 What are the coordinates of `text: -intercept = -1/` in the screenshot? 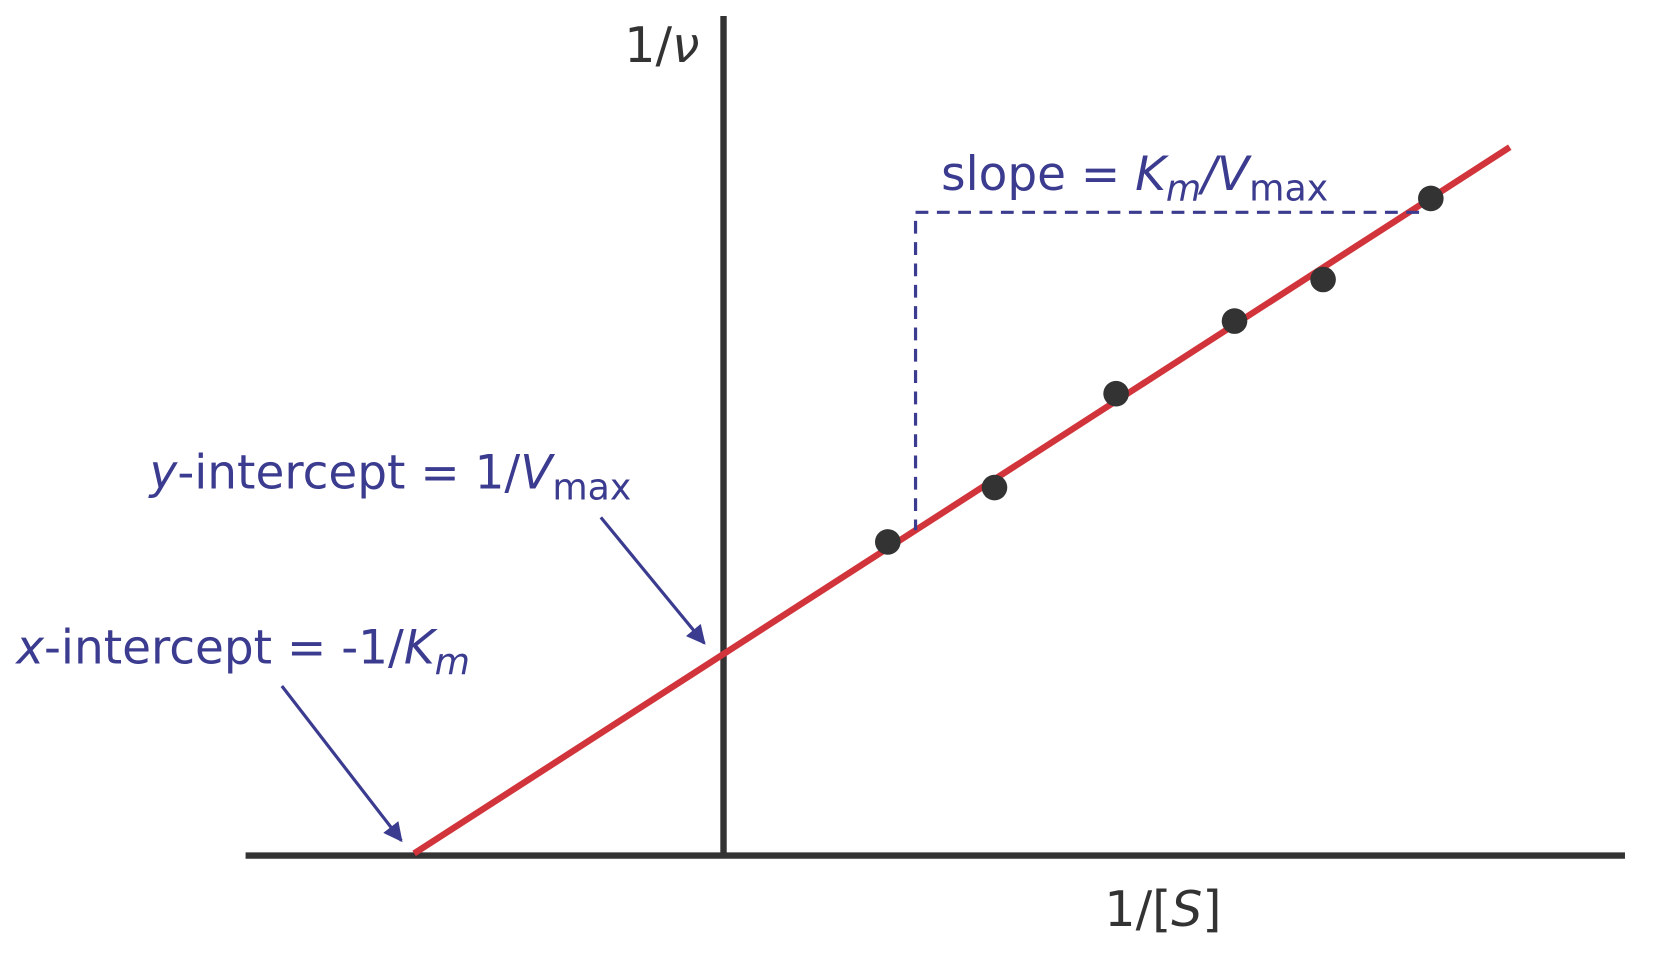 It's located at (224, 648).